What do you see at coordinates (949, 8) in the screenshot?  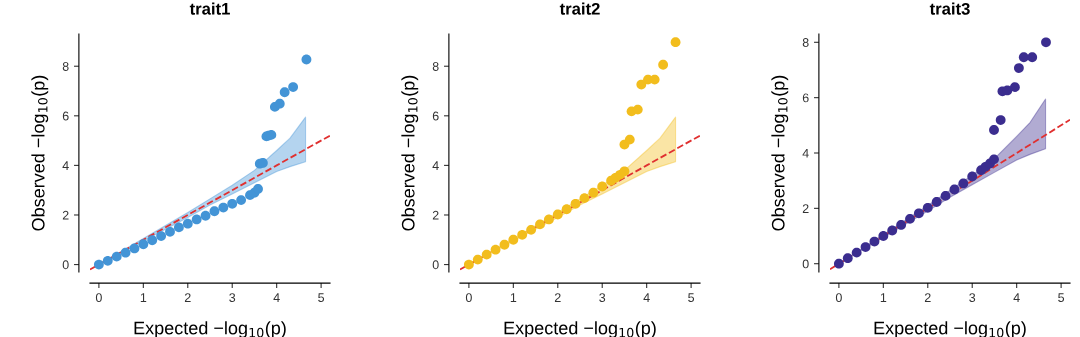 I see `chart-title: trait3` at bounding box center [949, 8].